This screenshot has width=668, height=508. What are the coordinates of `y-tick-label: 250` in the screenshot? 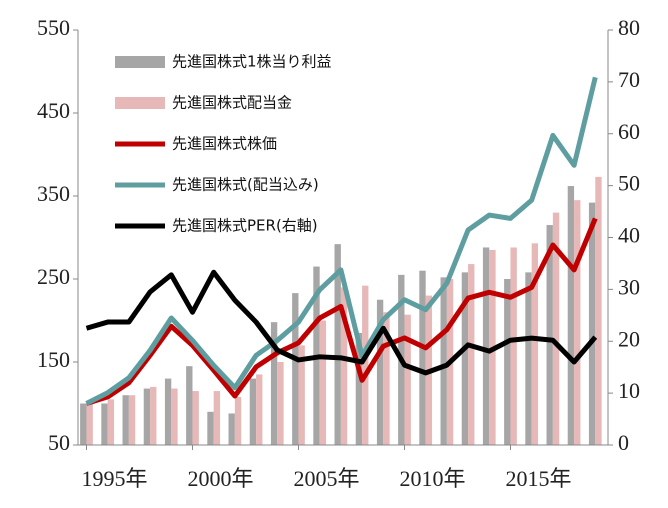 It's located at (53, 276).